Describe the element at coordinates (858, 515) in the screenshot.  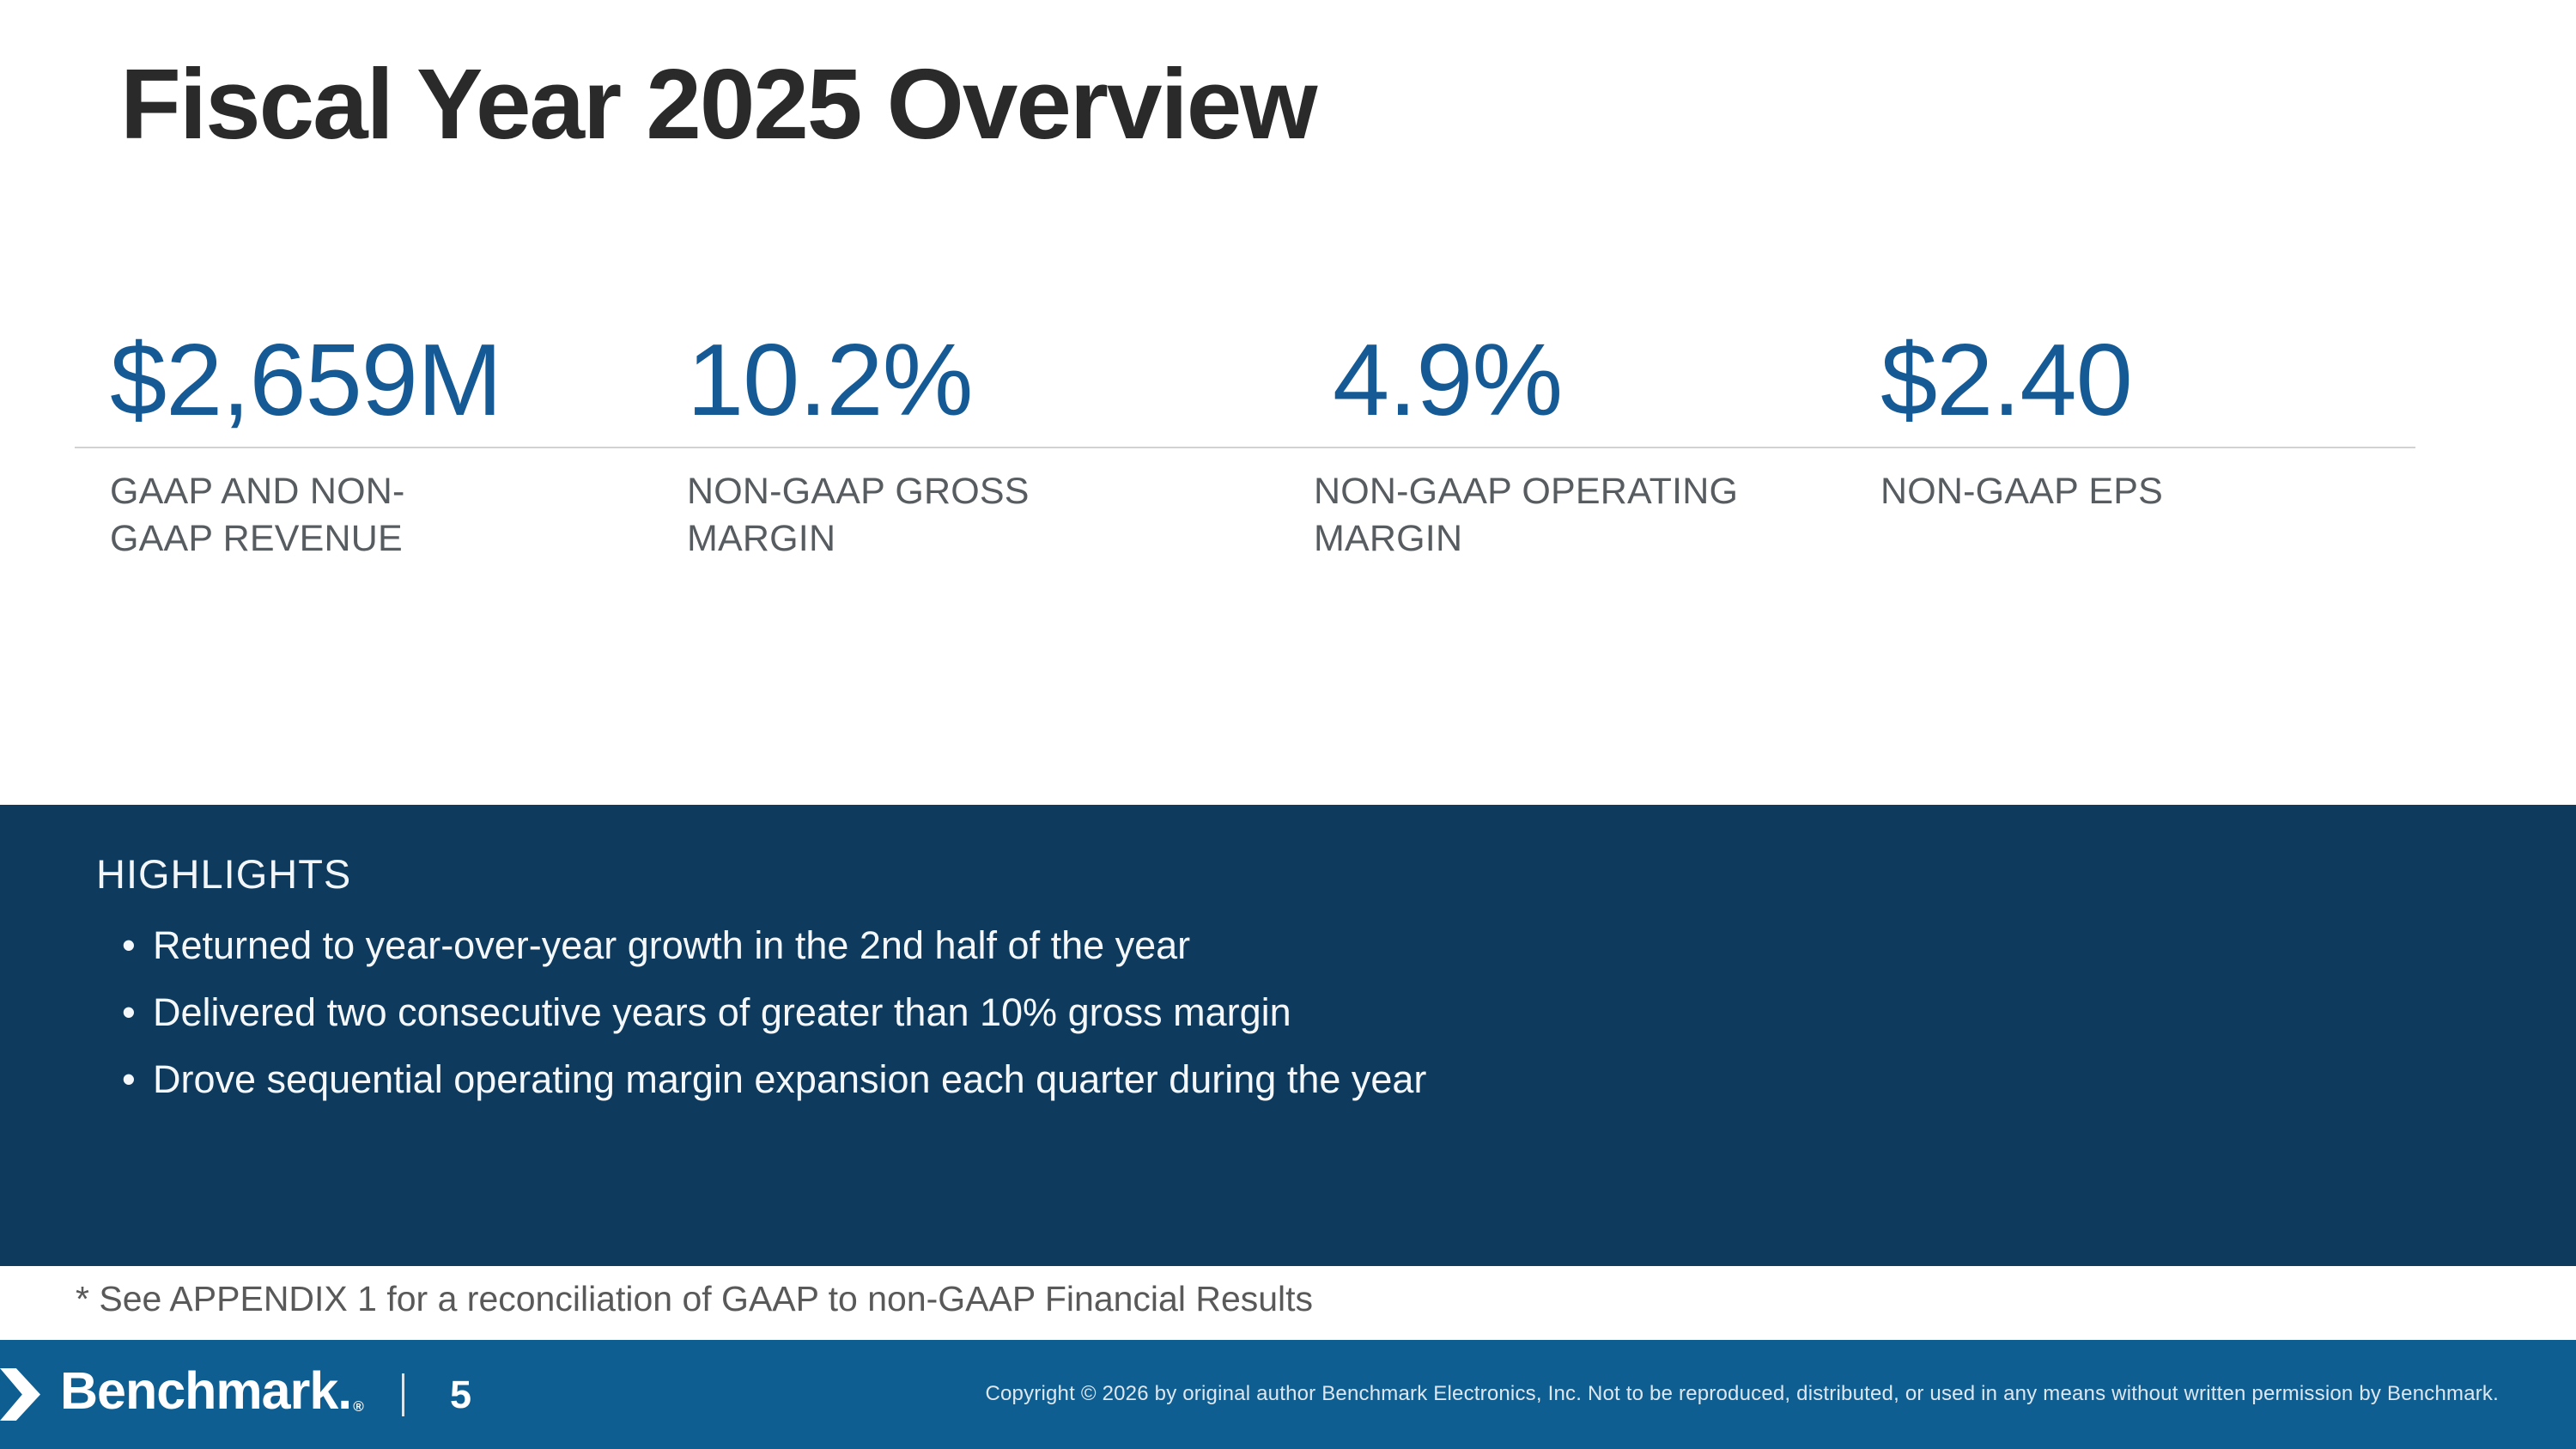
I see `metric-gross-margin-label: NON-GAAP GROSS MARGIN` at that location.